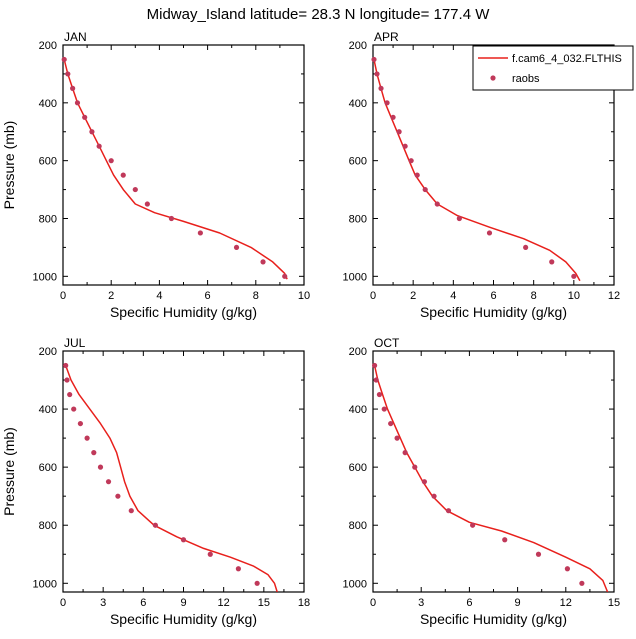 This screenshot has width=636, height=639. I want to click on x-tick-label: 15, so click(614, 603).